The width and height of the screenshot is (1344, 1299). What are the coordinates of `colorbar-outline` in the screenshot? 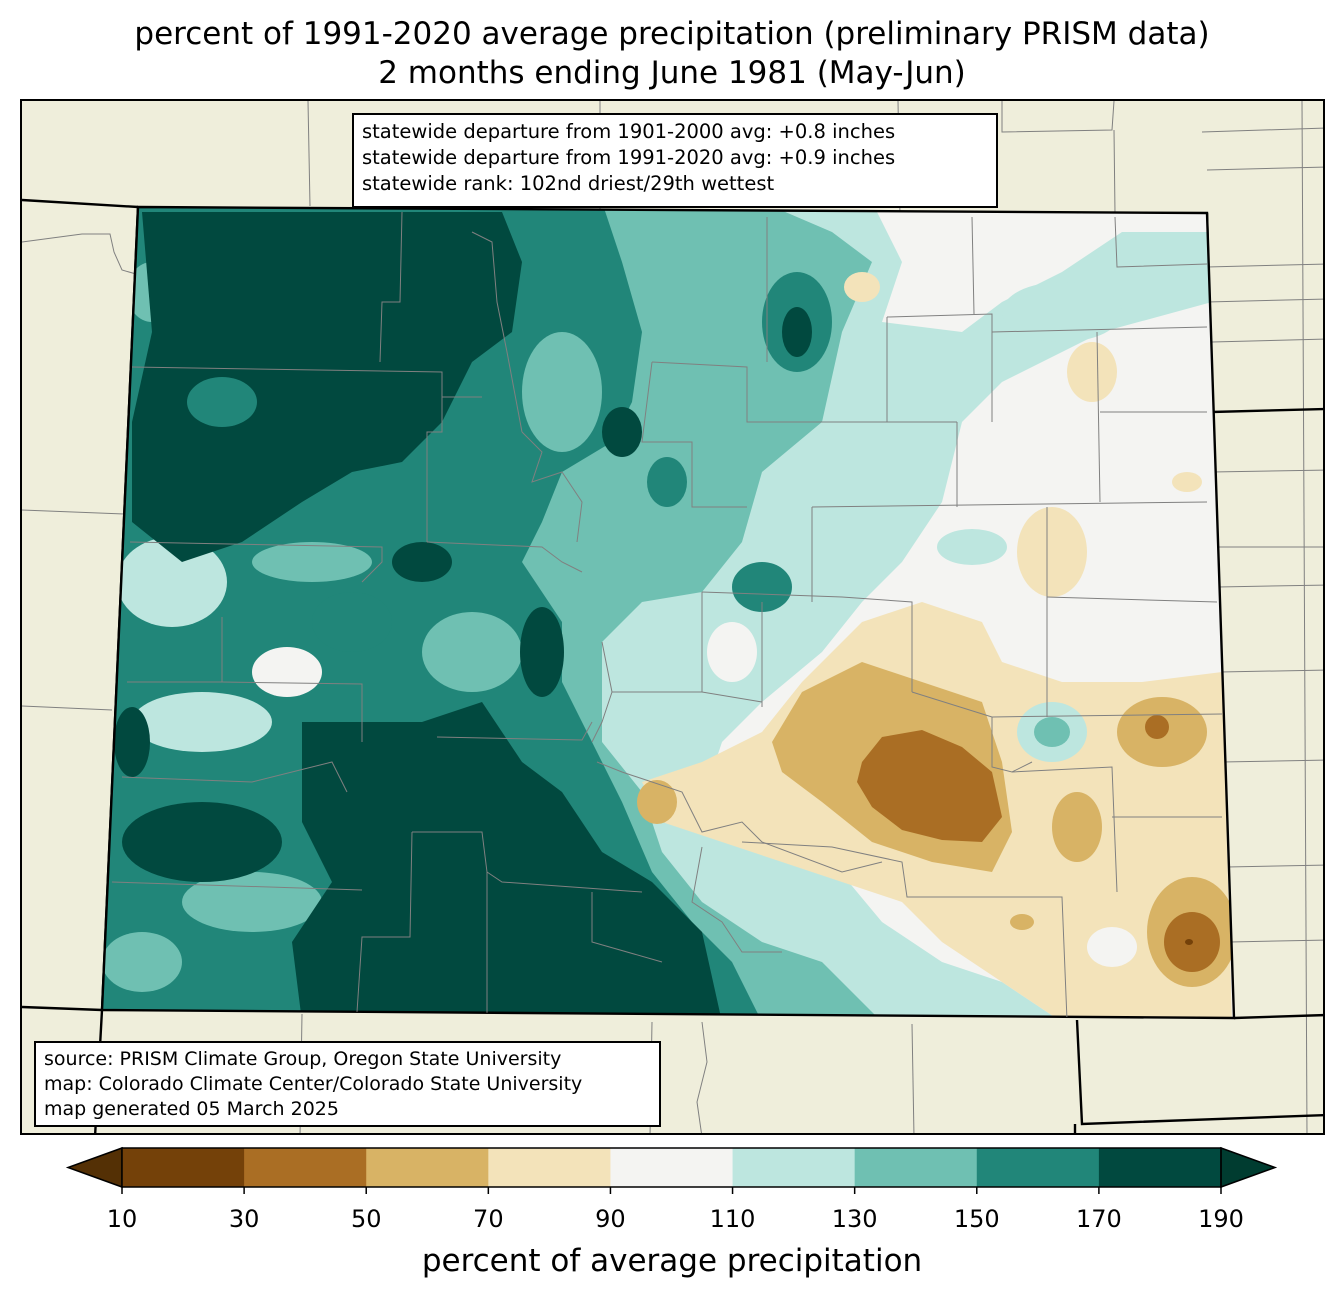 It's located at (671, 1167).